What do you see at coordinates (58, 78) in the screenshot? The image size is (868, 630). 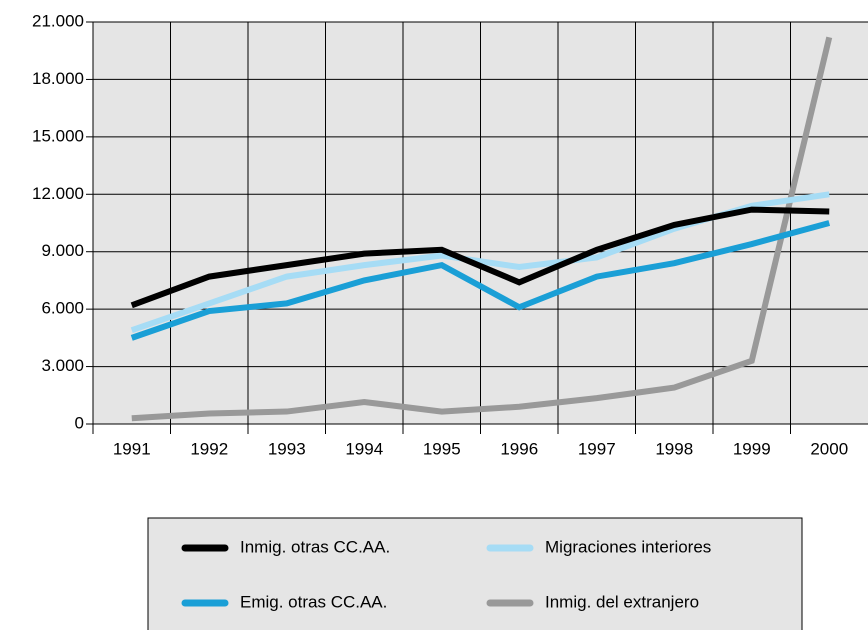 I see `y-tick-label: 18.000` at bounding box center [58, 78].